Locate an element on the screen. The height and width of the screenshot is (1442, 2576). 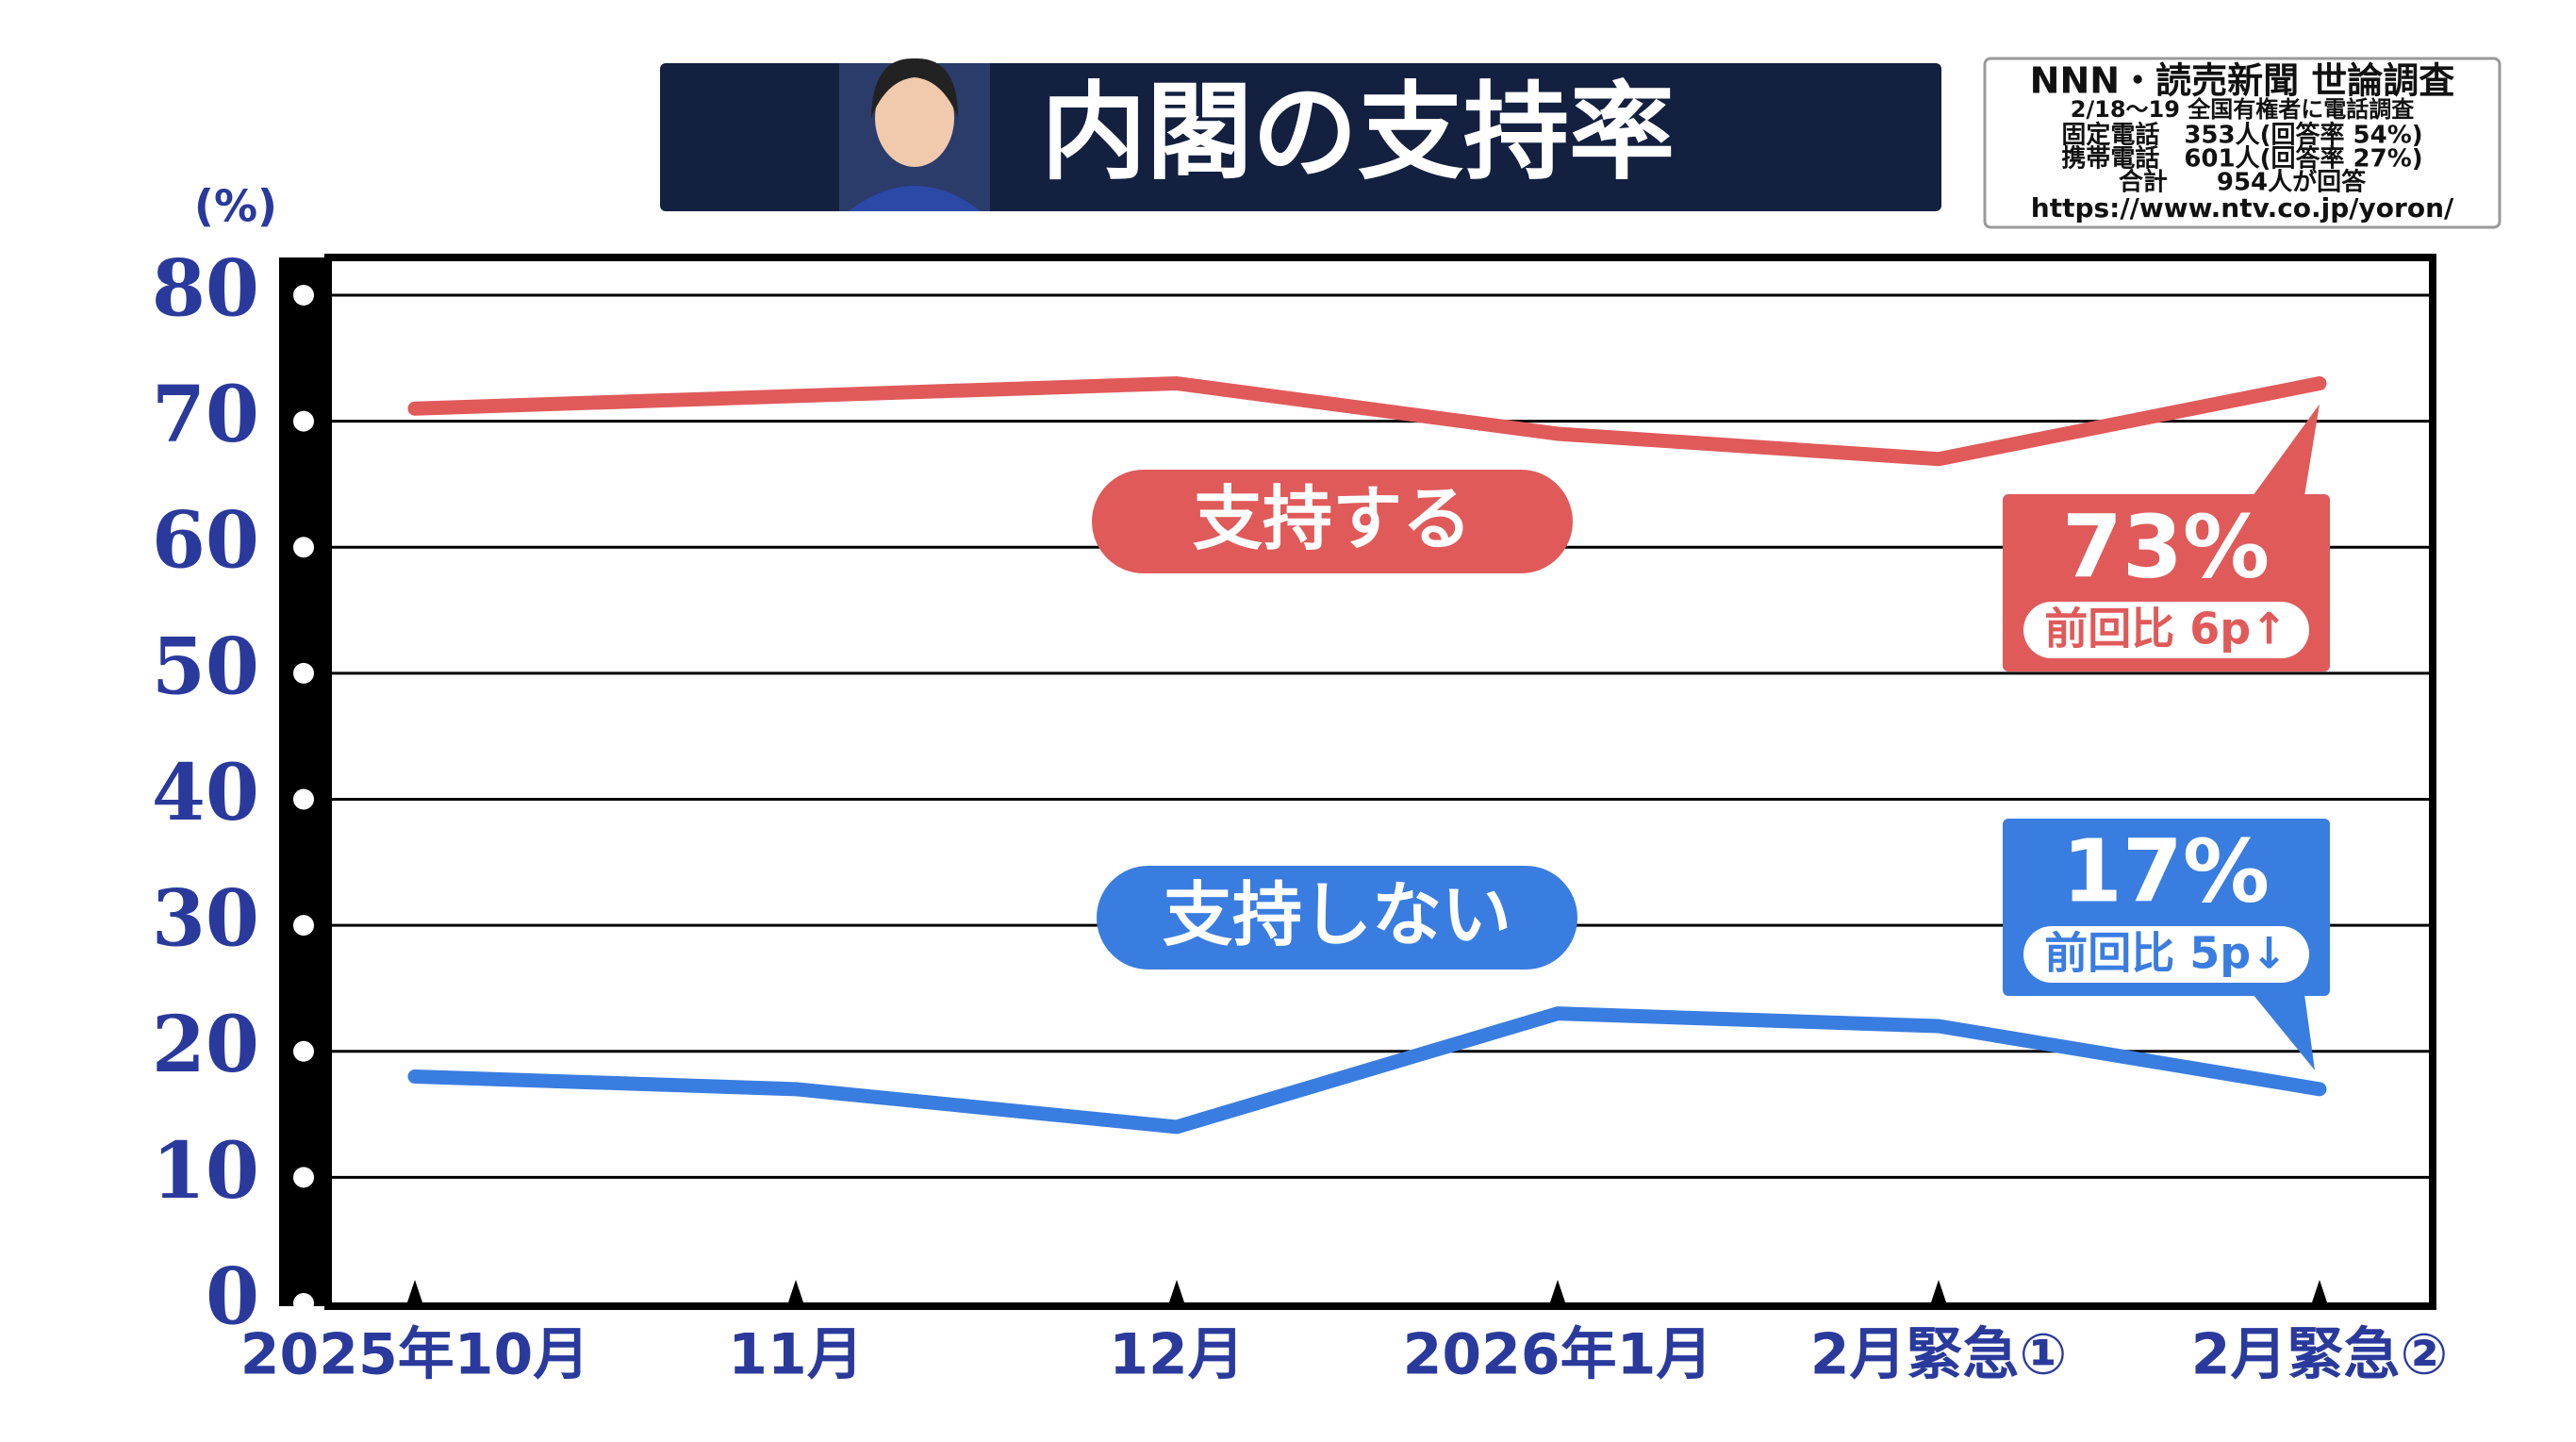
x-tick-label: 12月 is located at coordinates (1177, 1355).